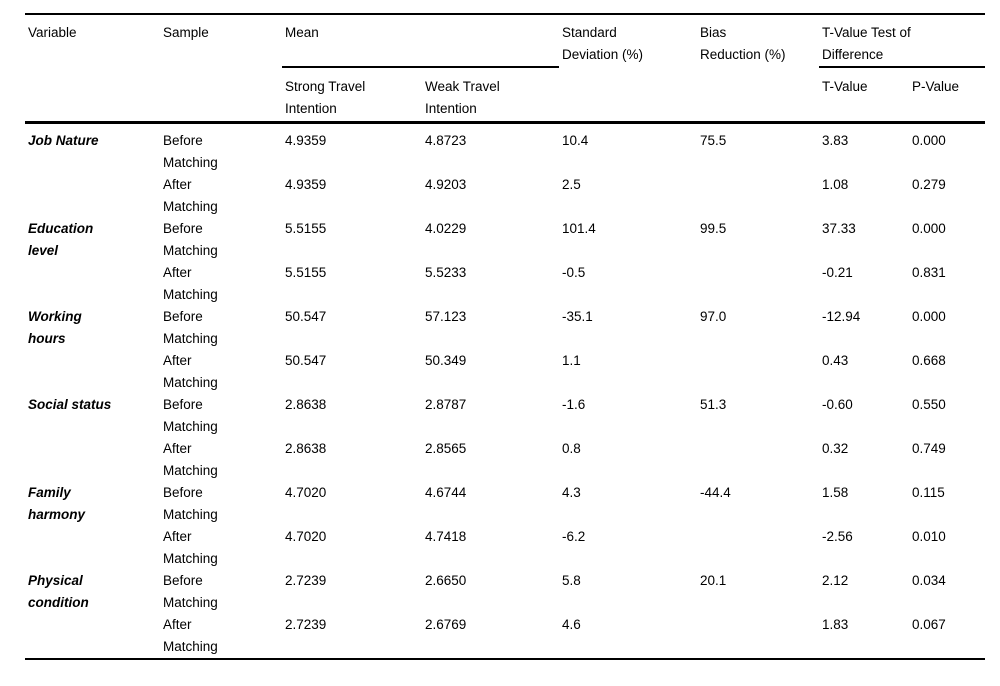 The width and height of the screenshot is (1000, 686). What do you see at coordinates (55, 327) in the screenshot?
I see `cell-variable: Working hours` at bounding box center [55, 327].